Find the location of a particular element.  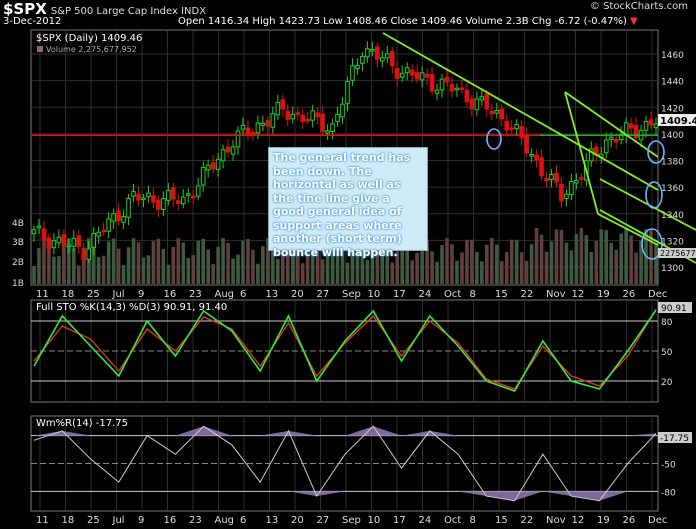

volume-tick-label: 2B is located at coordinates (18, 263).